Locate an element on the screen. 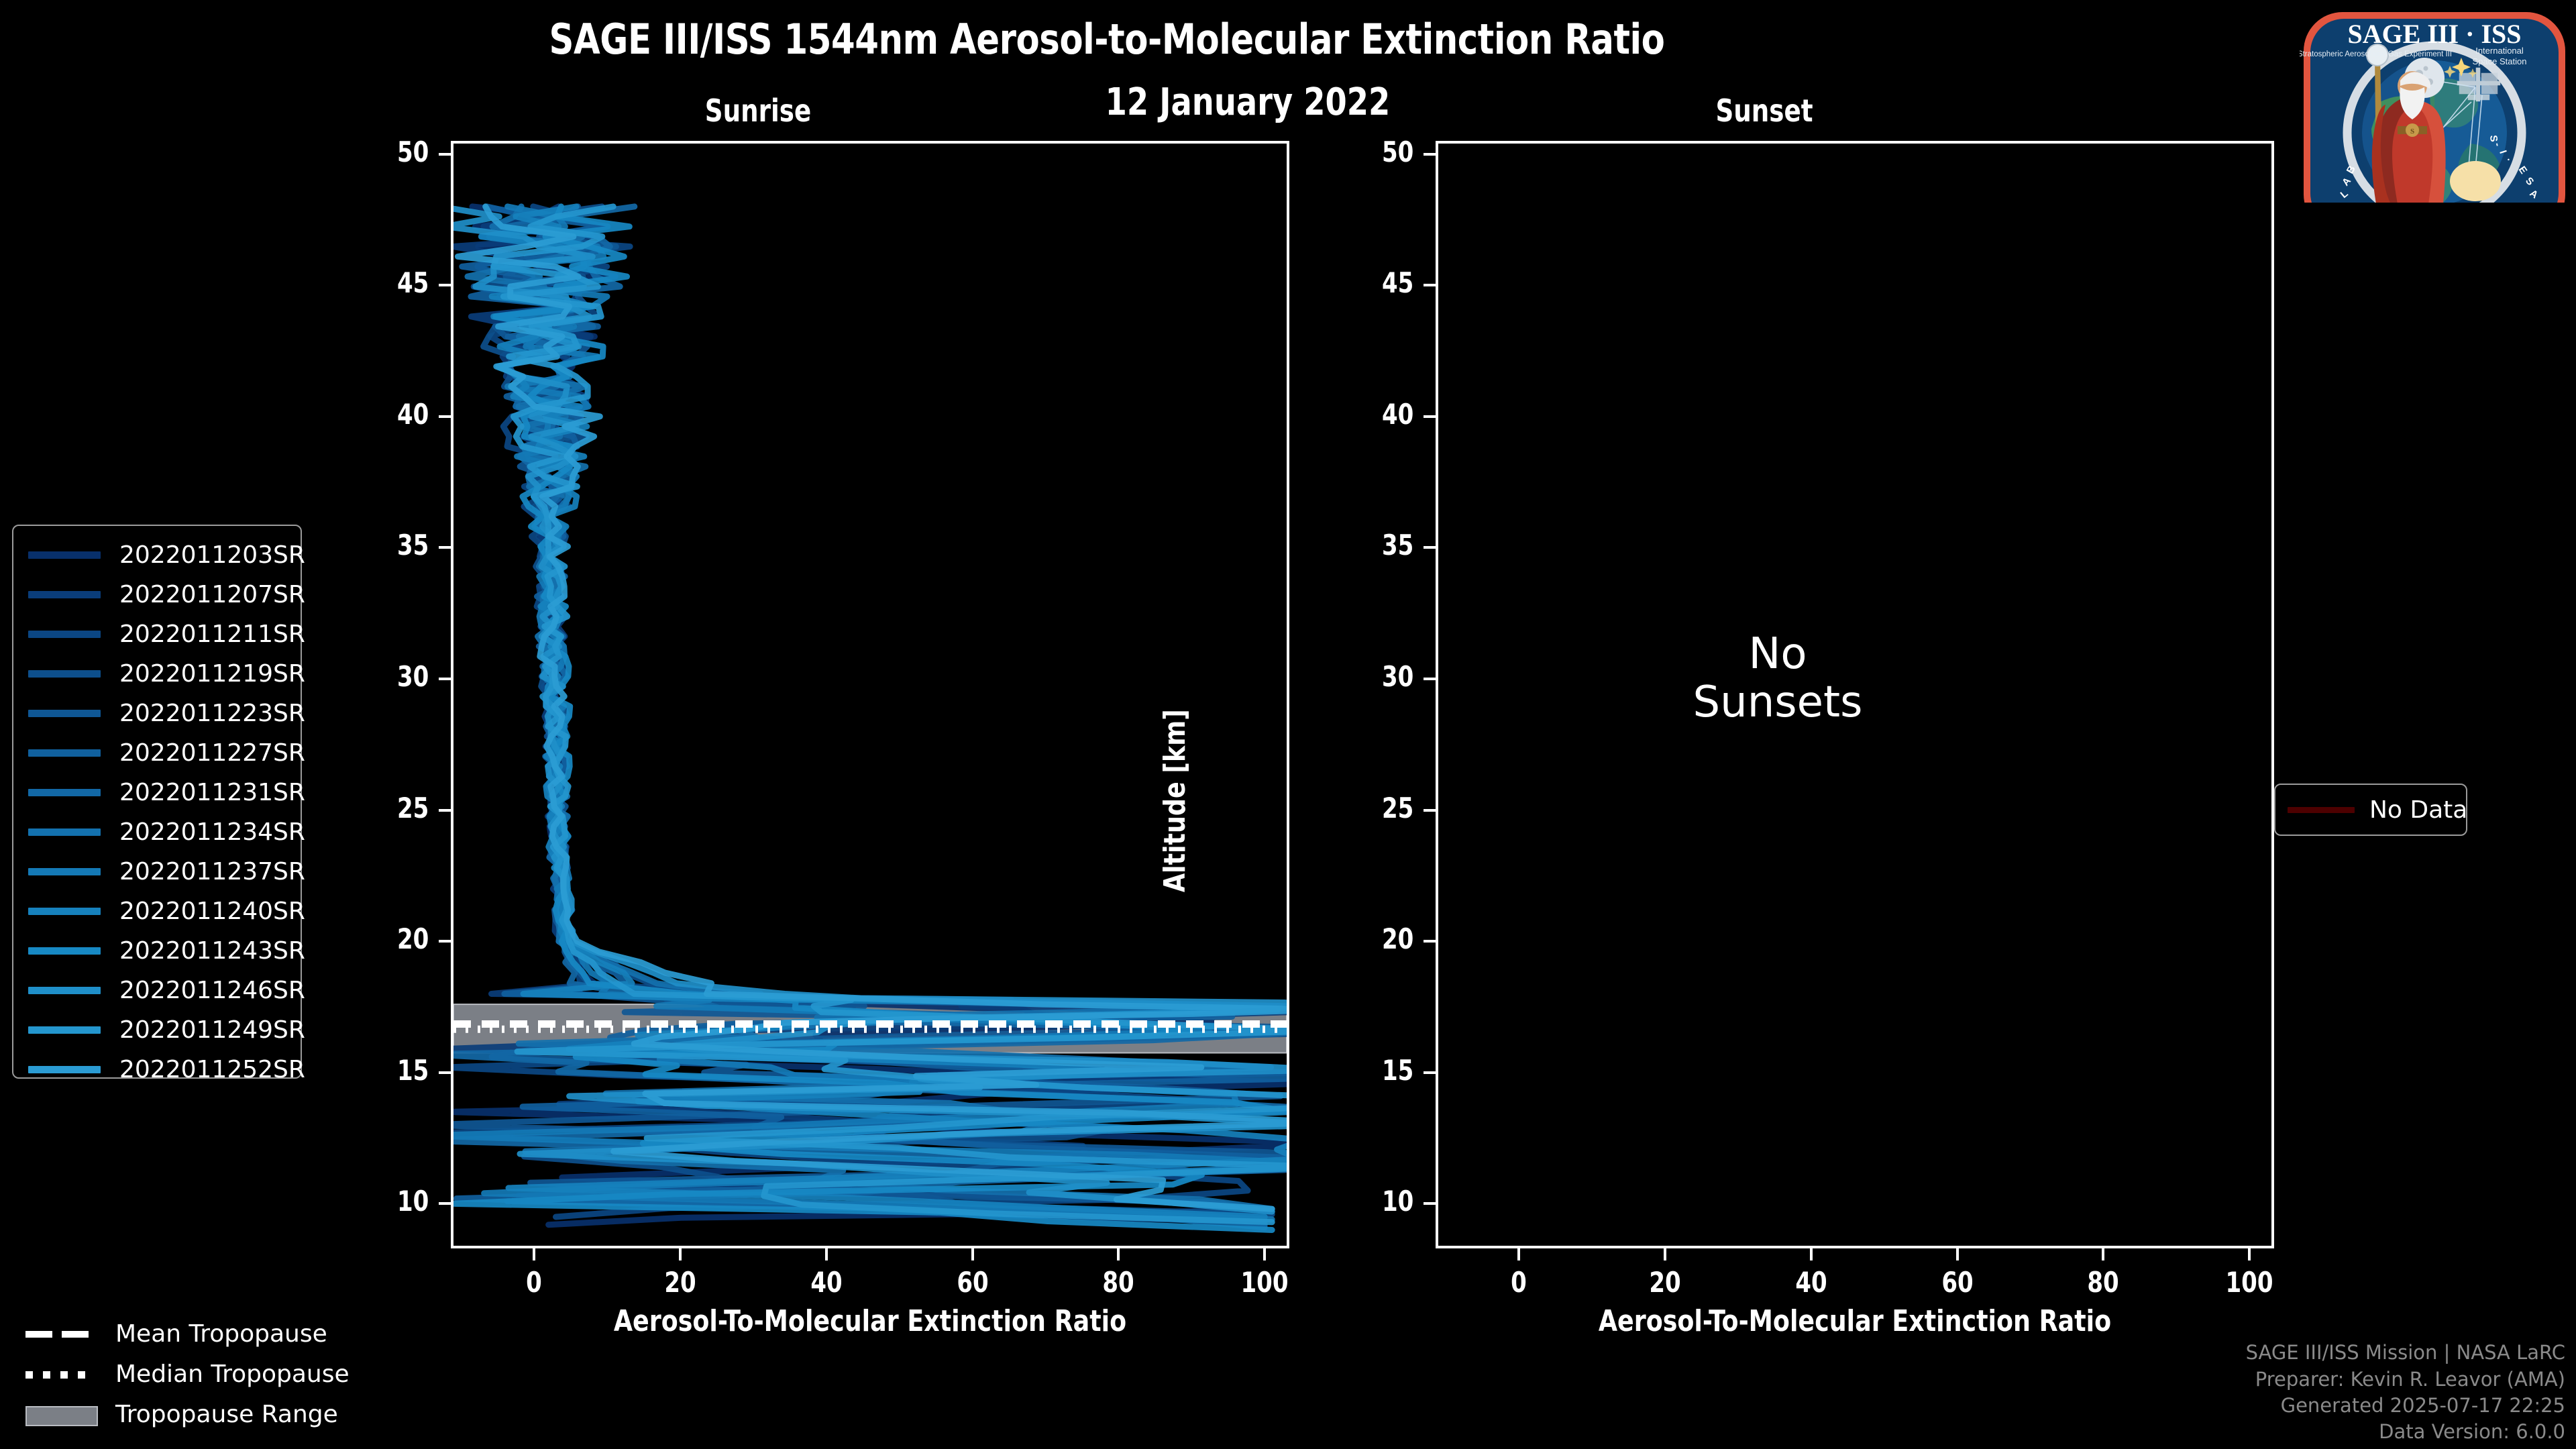 The width and height of the screenshot is (2576, 1449). legend-item: 2022011240SR is located at coordinates (159, 911).